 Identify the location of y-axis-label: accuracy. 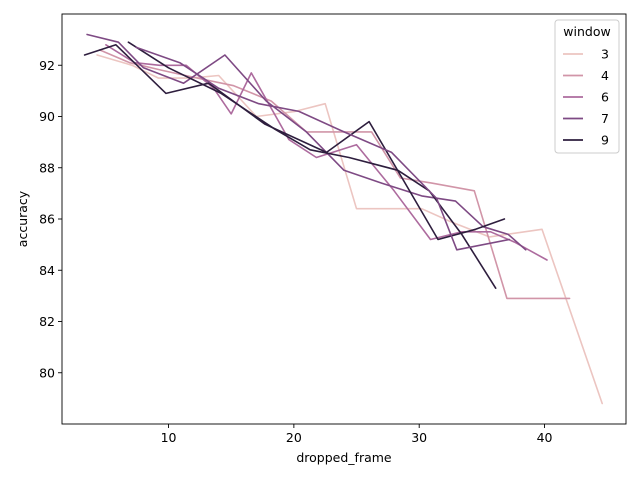
(22, 218).